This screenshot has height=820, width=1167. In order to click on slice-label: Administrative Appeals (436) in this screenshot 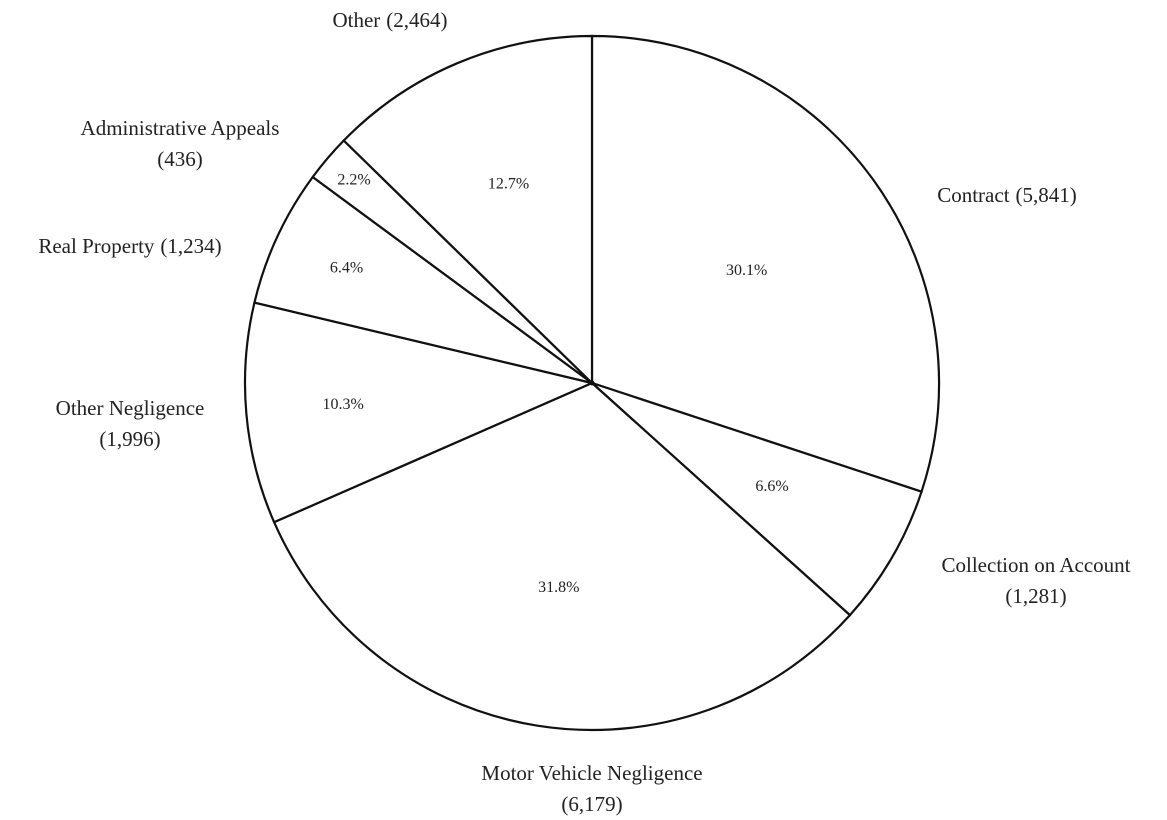, I will do `click(180, 143)`.